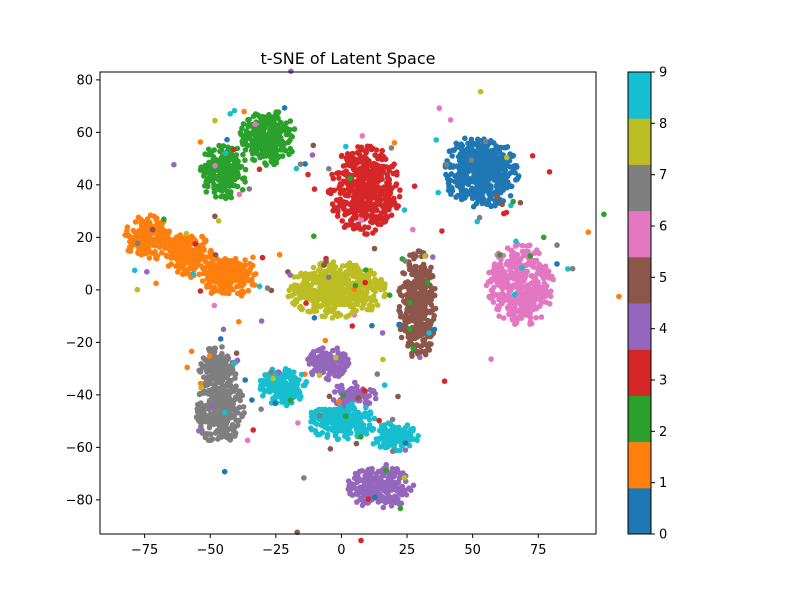 This screenshot has height=600, width=800. I want to click on x-tick-label: 25, so click(407, 550).